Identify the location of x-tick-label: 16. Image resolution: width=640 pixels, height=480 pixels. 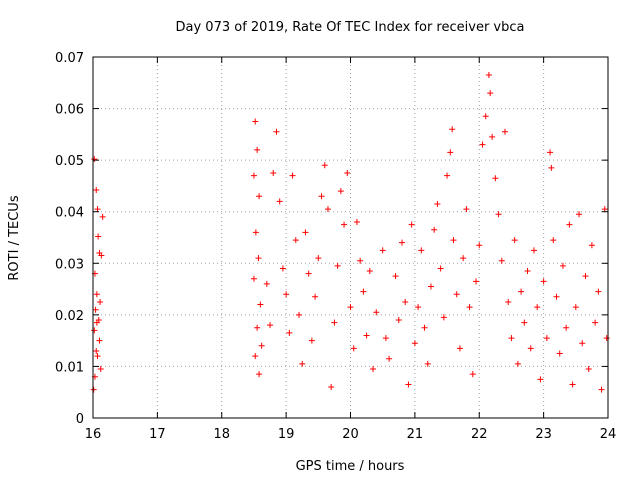
(93, 434).